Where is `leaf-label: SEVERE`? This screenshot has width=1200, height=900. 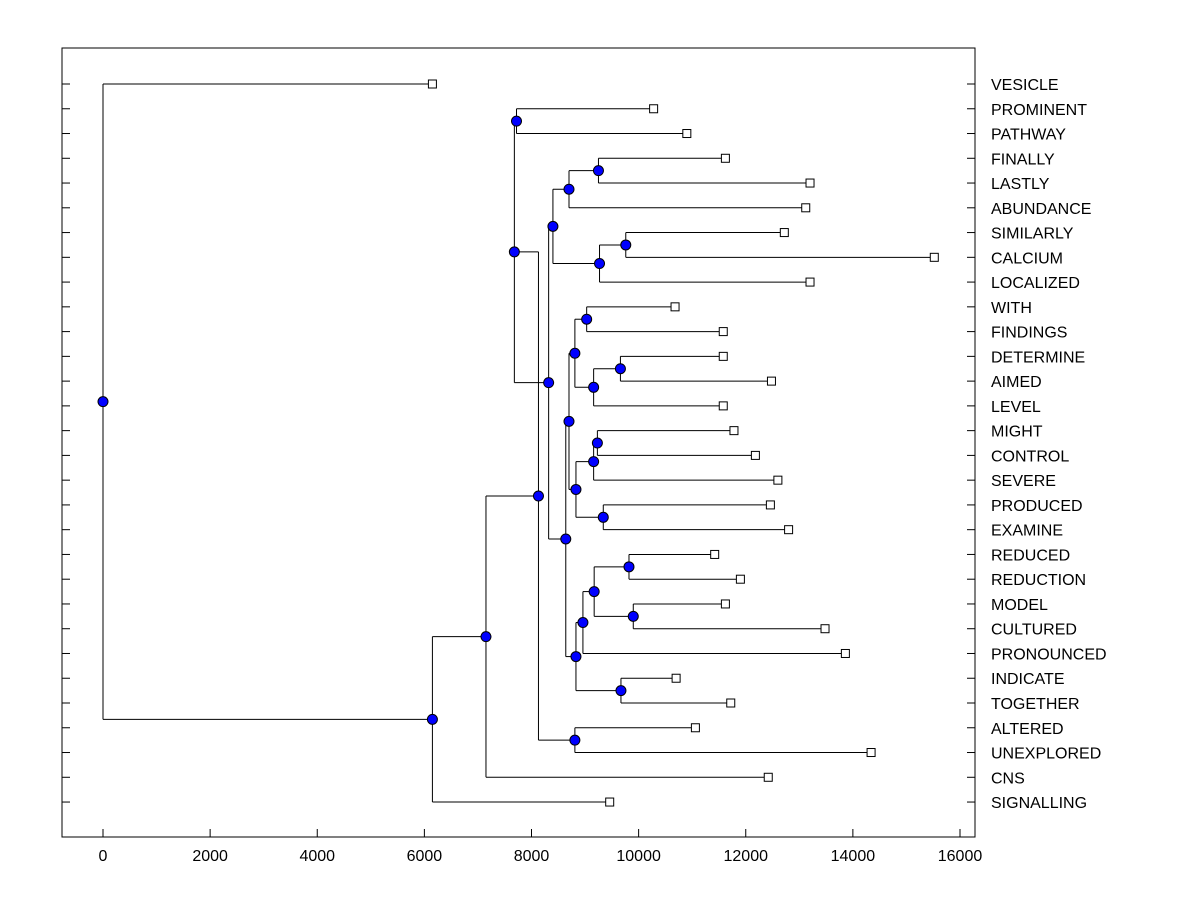
leaf-label: SEVERE is located at coordinates (1023, 481).